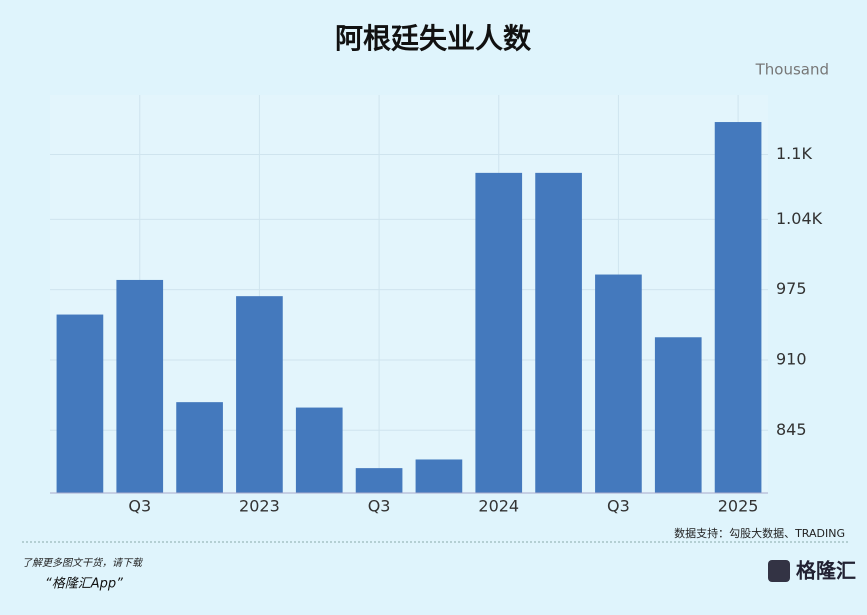  I want to click on y-tick-label: 910, so click(791, 358).